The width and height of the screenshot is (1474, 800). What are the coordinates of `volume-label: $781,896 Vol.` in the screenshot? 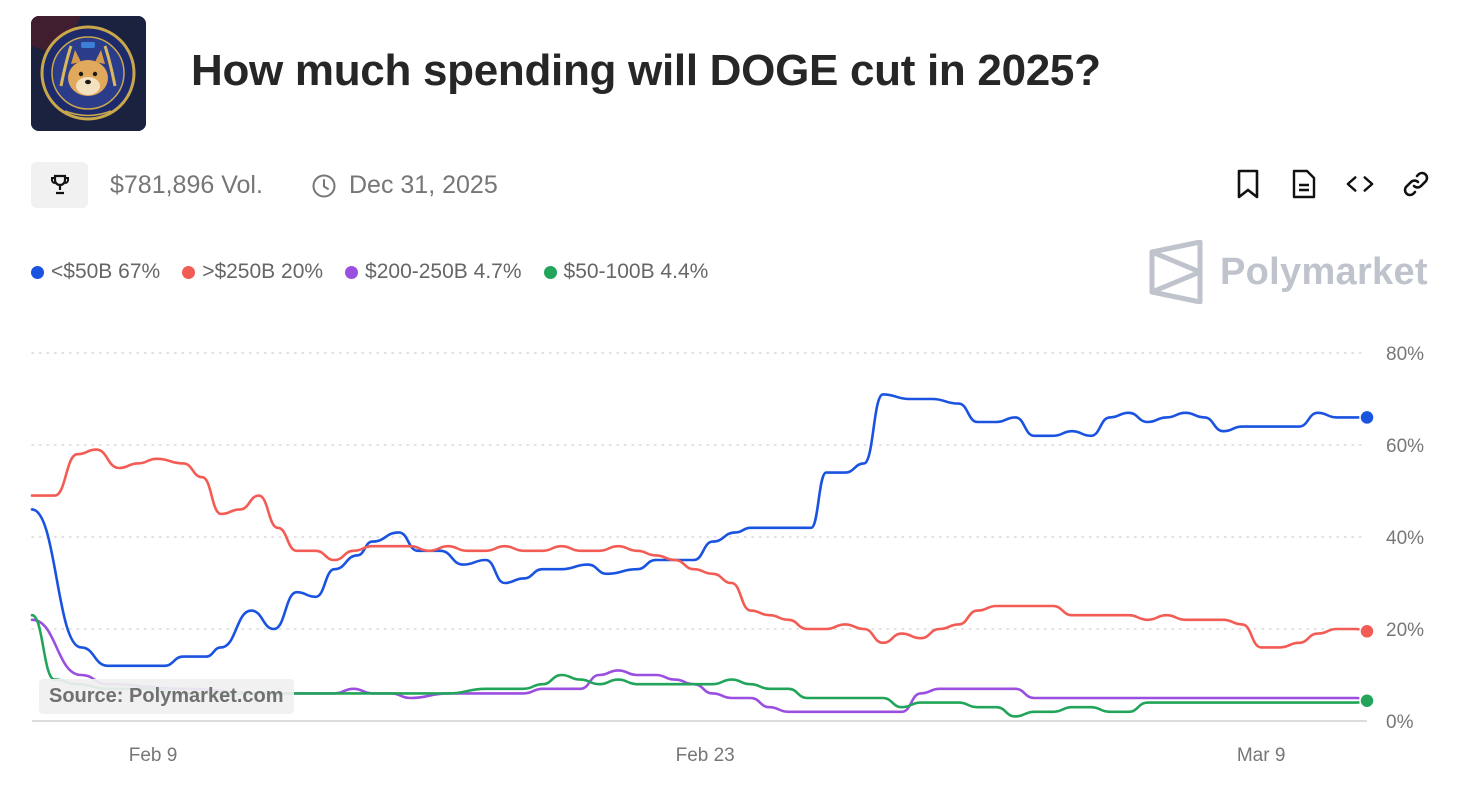 It's located at (186, 185).